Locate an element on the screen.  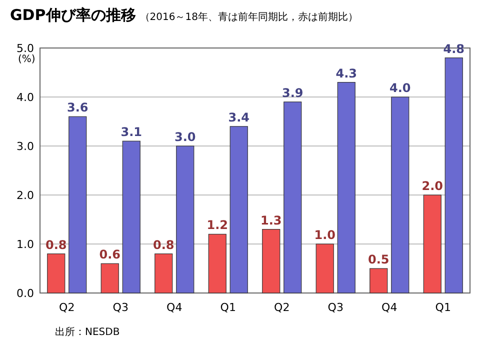
data-label: 3.0 is located at coordinates (185, 137).